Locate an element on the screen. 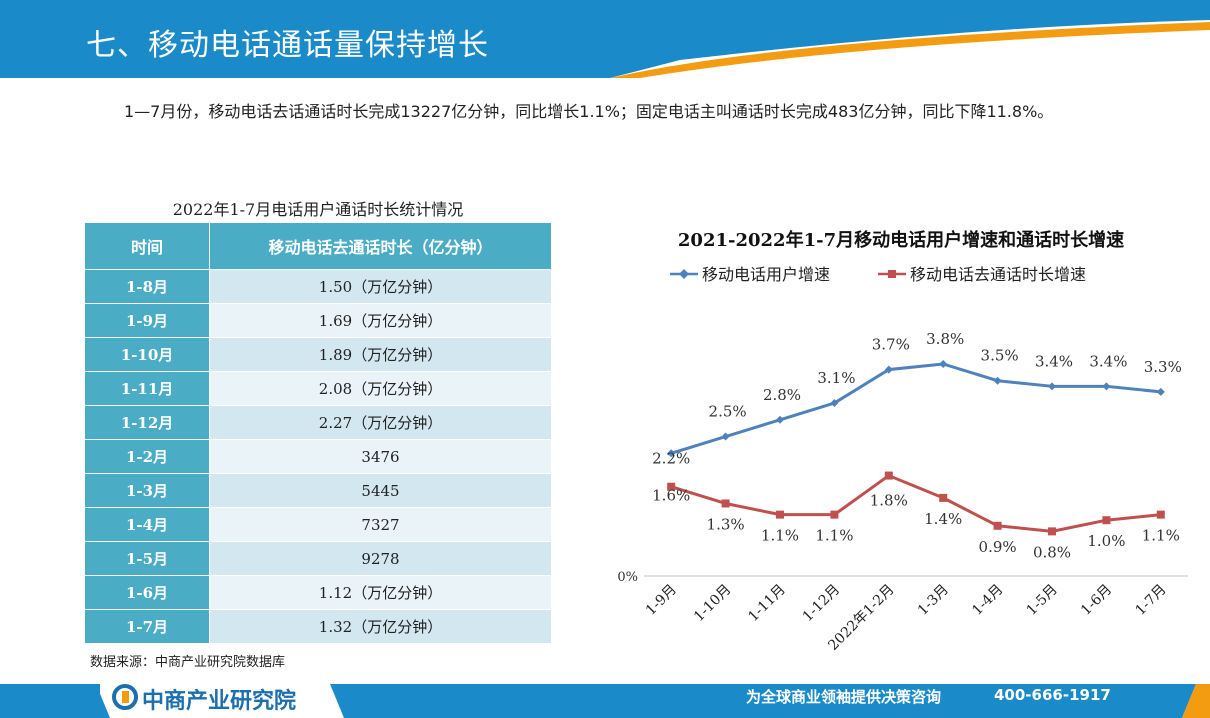 The width and height of the screenshot is (1210, 718). legend-label: 移动电话去通话时长增速 is located at coordinates (998, 274).